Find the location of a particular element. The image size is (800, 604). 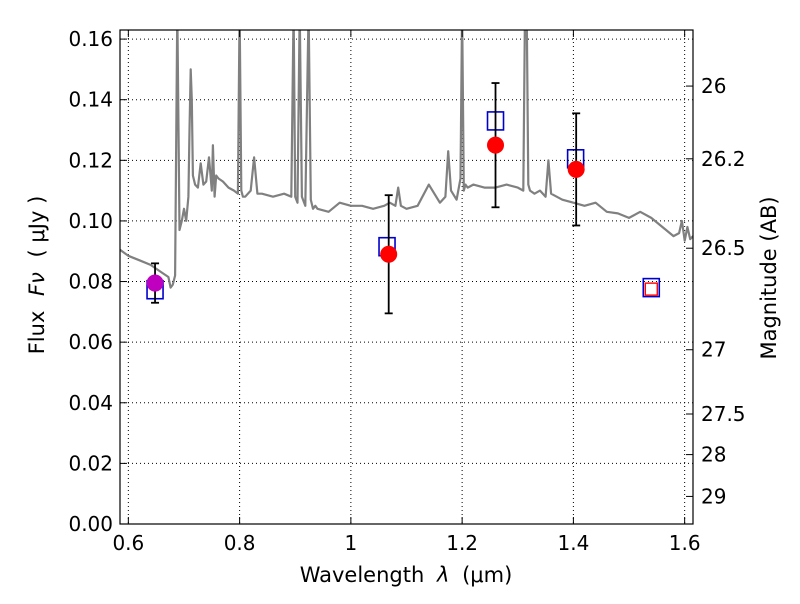

y-tick-label: 0.06 is located at coordinates (90, 342).